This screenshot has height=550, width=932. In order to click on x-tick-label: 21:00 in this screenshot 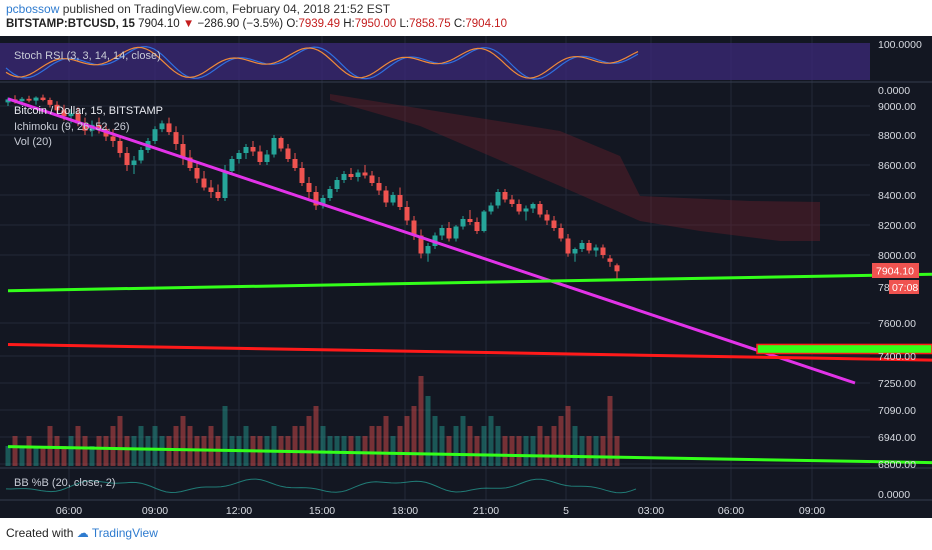, I will do `click(486, 511)`.